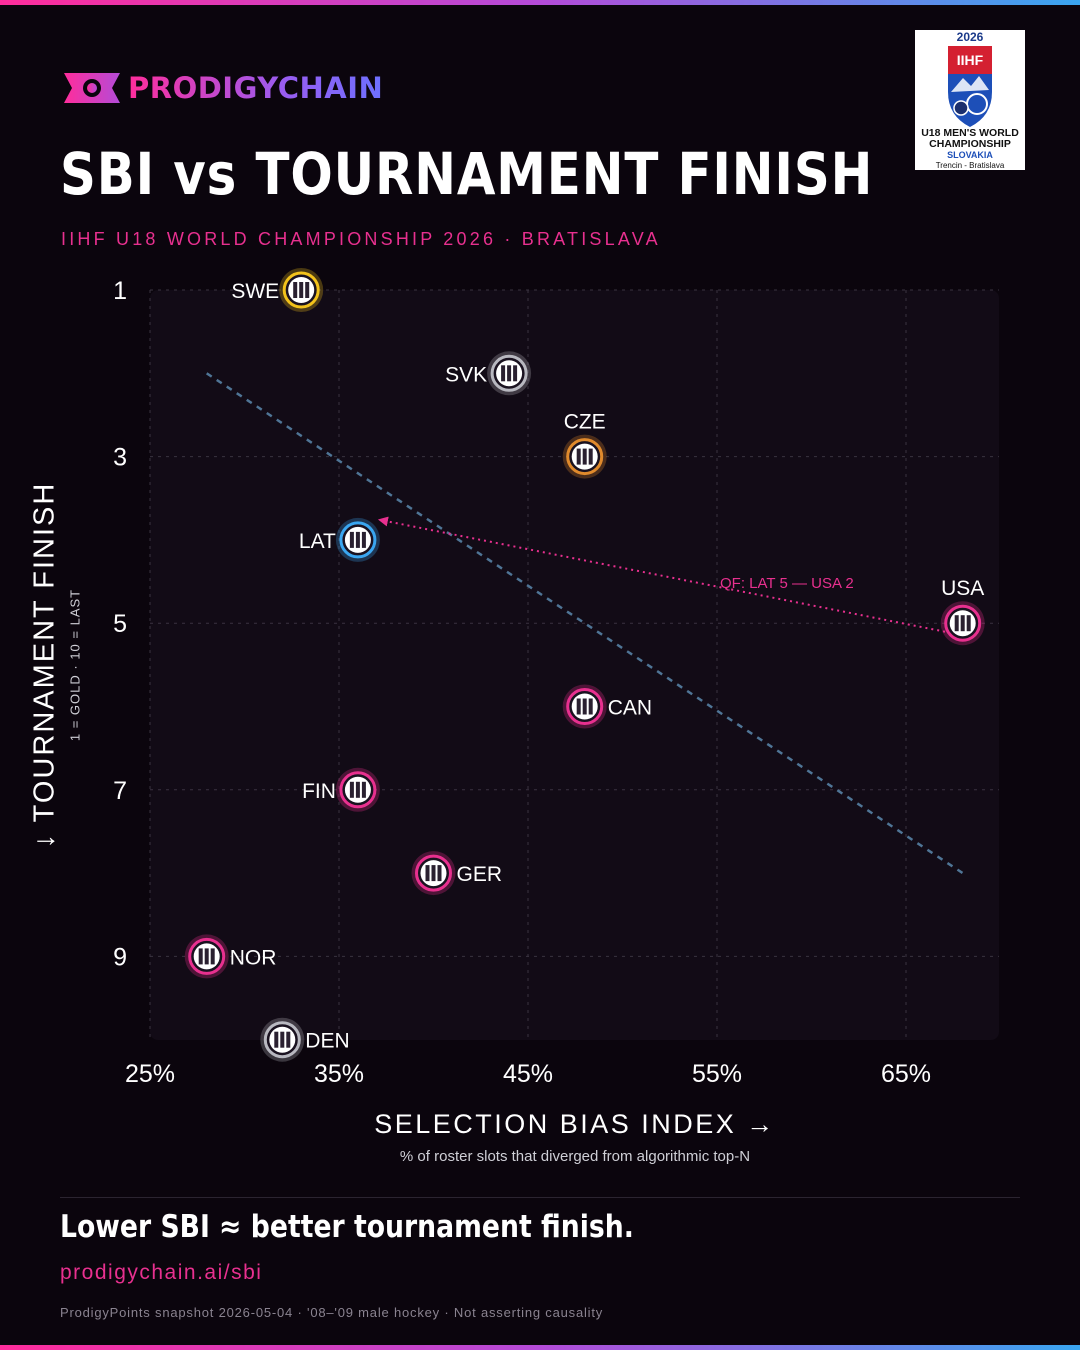 The image size is (1080, 1350). What do you see at coordinates (120, 291) in the screenshot?
I see `y-tick-label: 1` at bounding box center [120, 291].